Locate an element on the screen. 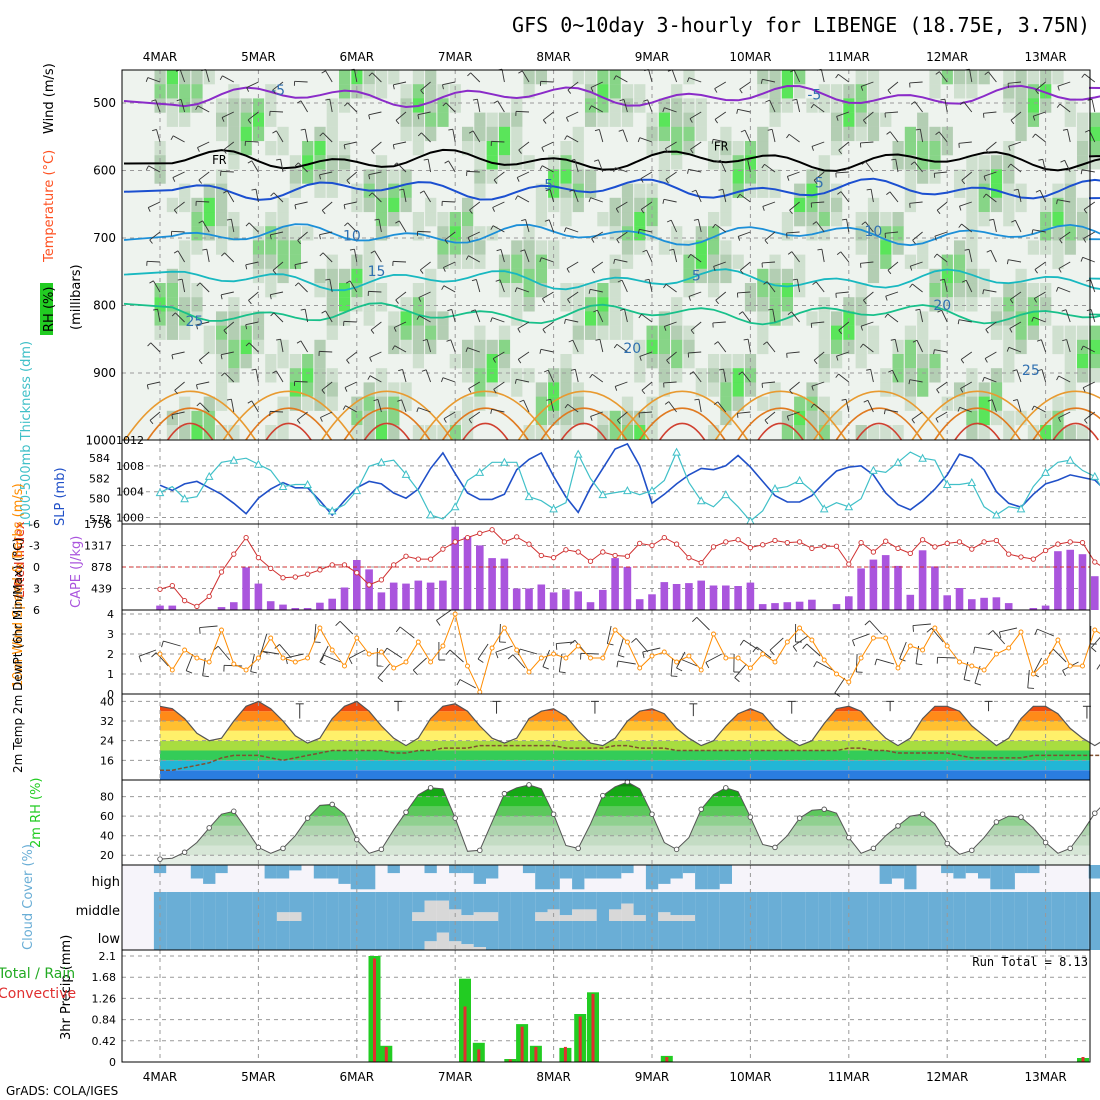 The height and width of the screenshot is (1100, 1100). rh-marker is located at coordinates (849, 837).